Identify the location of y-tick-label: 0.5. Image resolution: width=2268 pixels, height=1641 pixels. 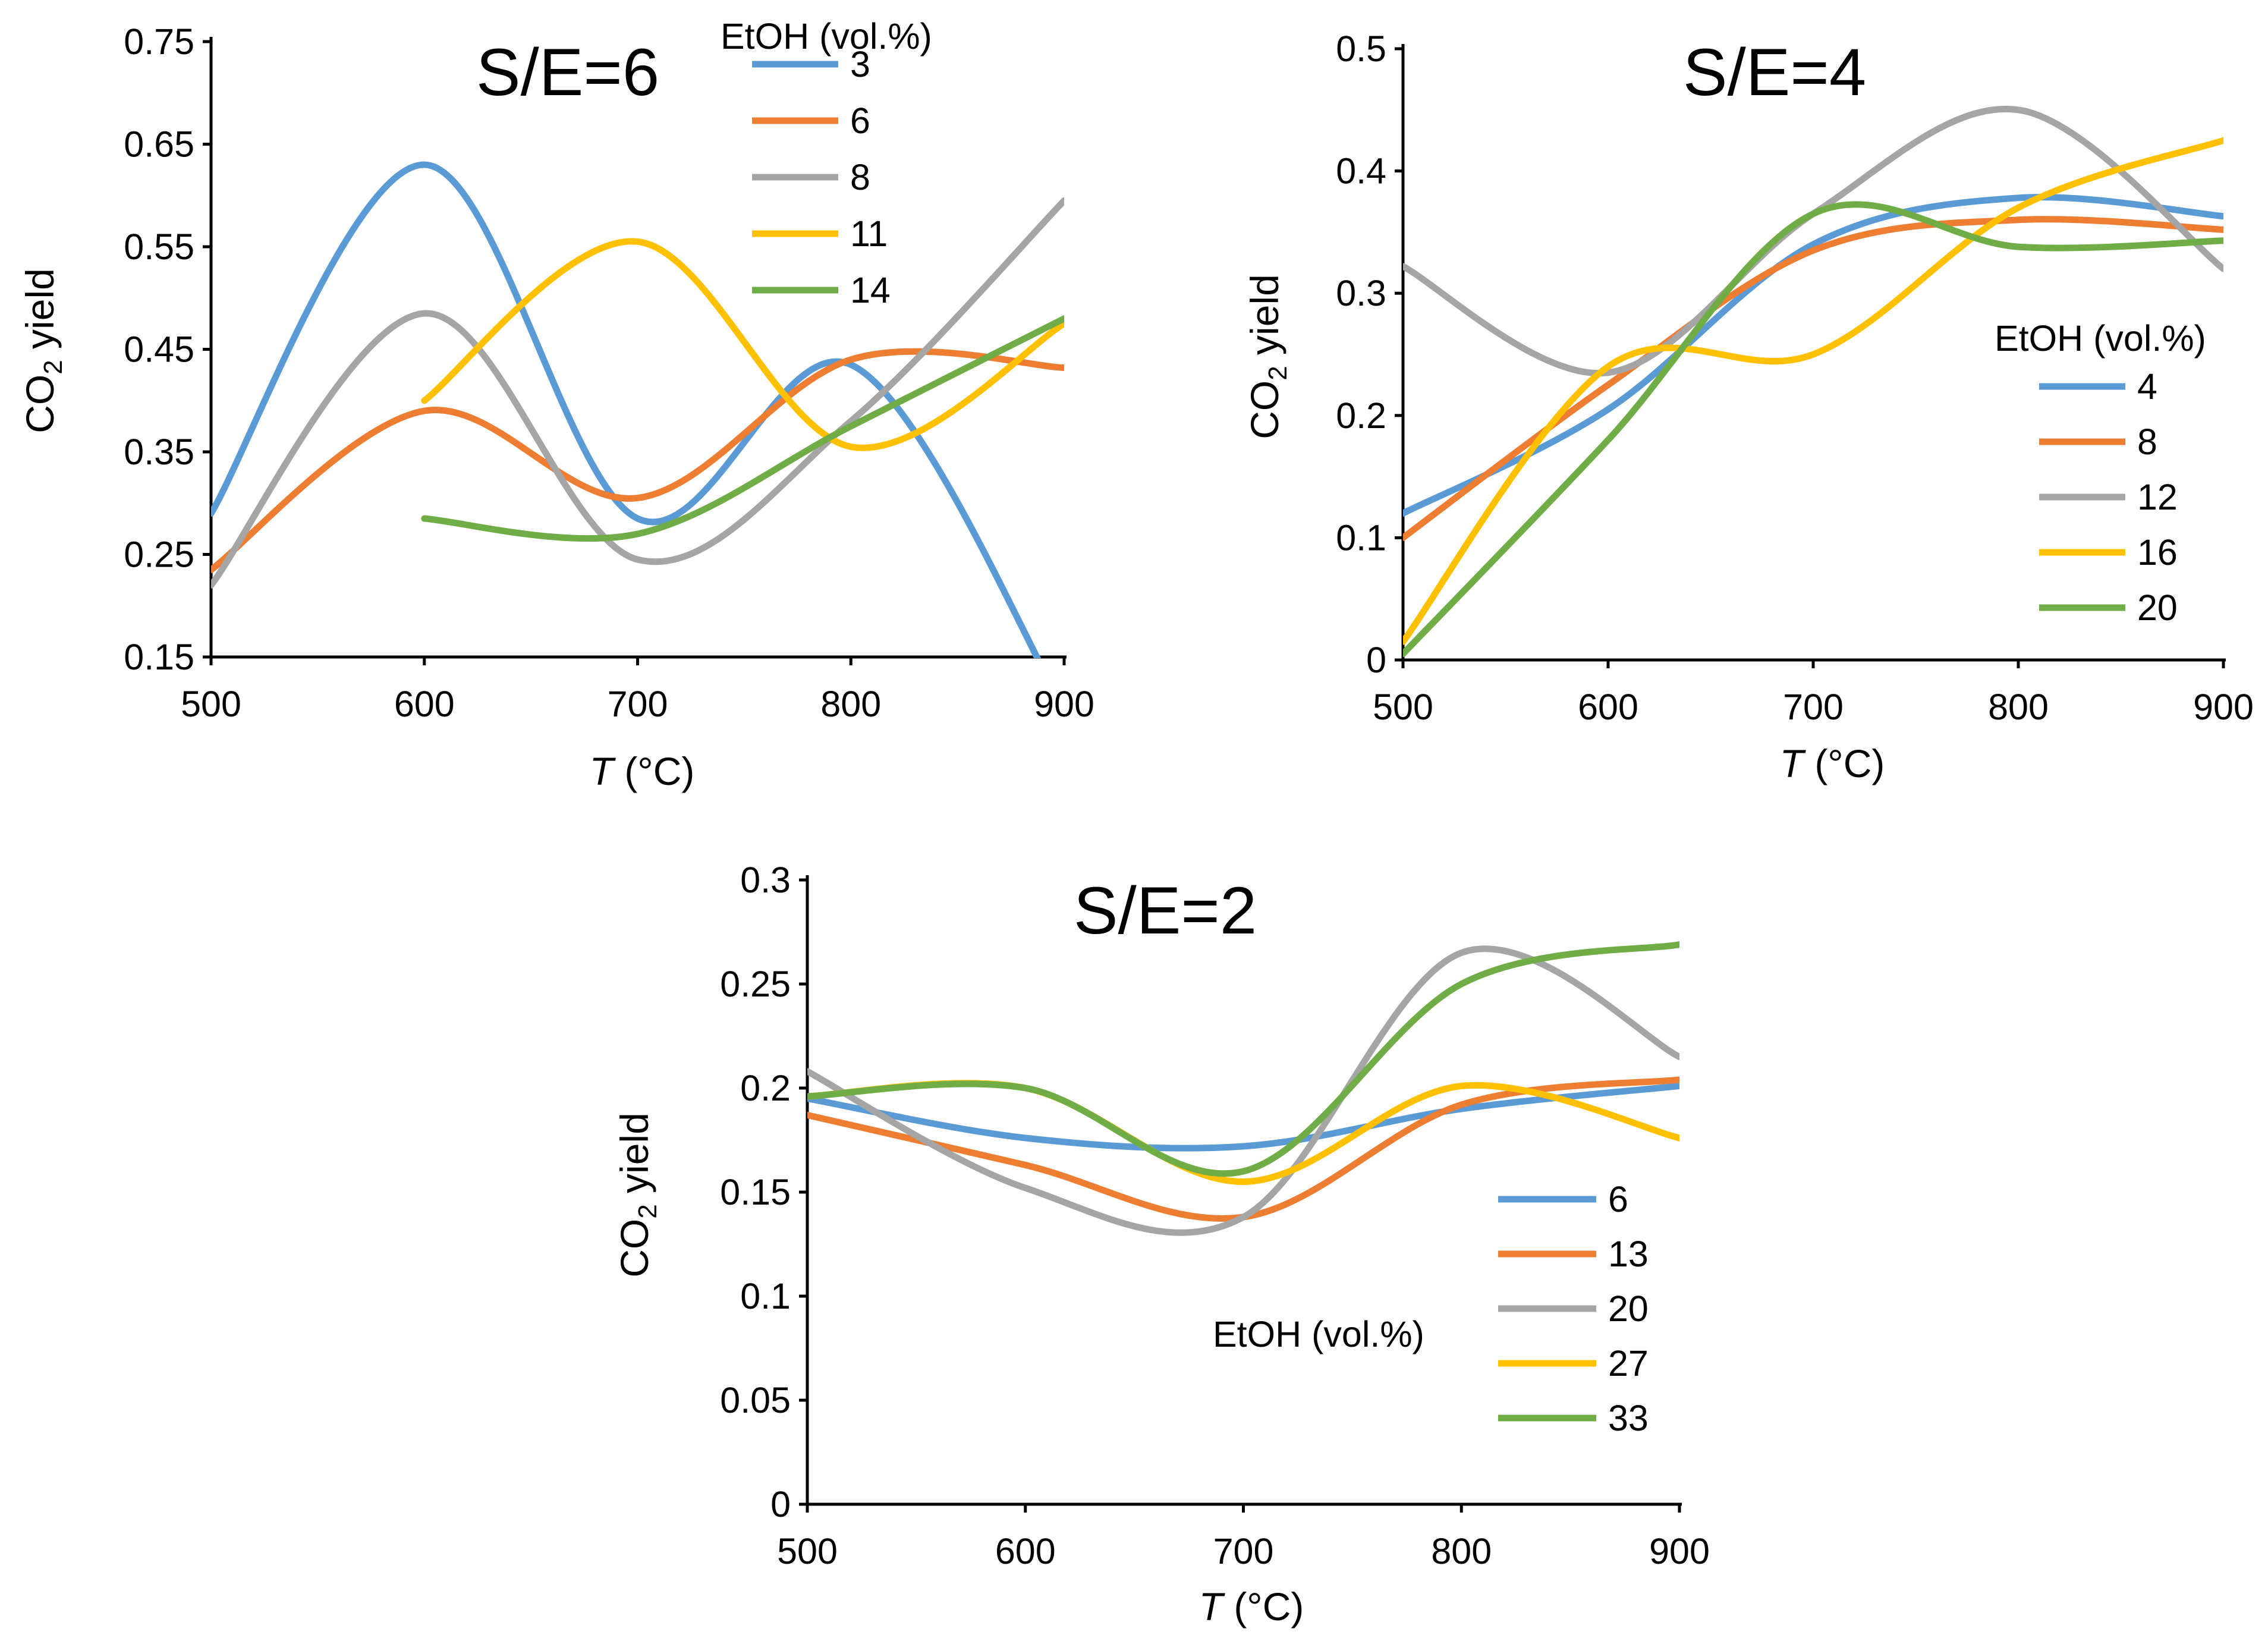
(1361, 49).